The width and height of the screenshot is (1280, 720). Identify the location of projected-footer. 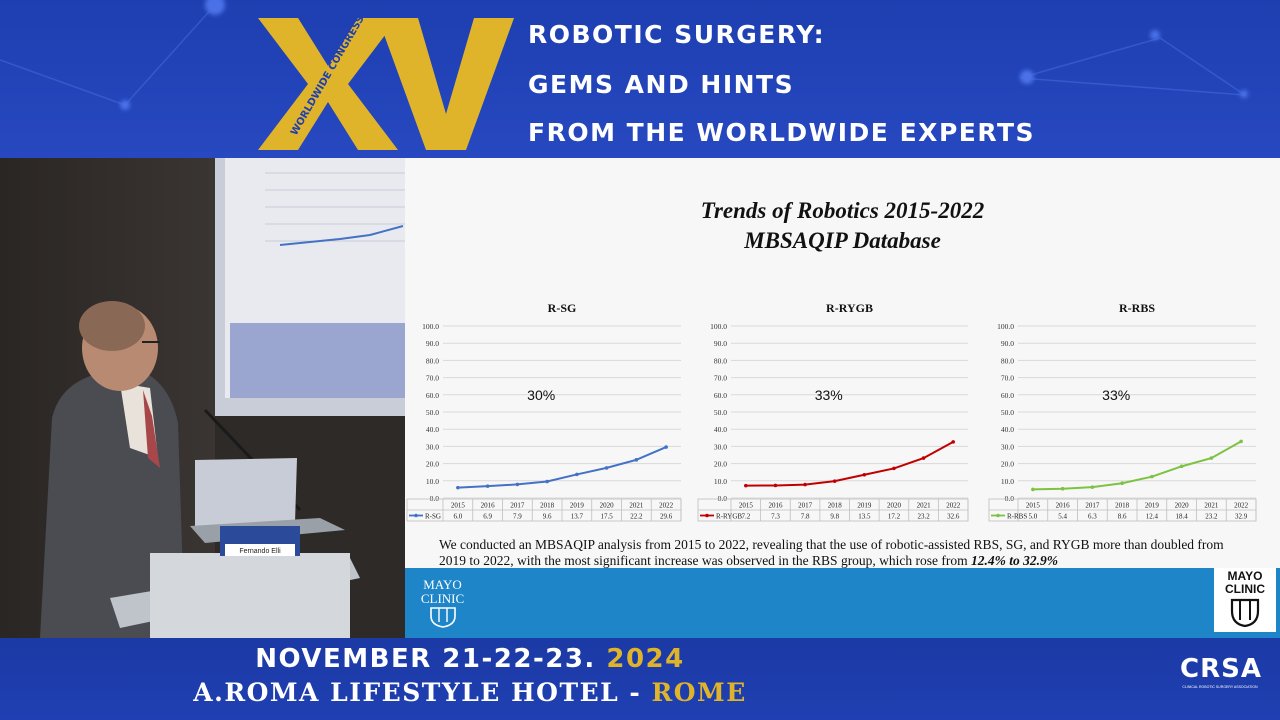
(317, 360).